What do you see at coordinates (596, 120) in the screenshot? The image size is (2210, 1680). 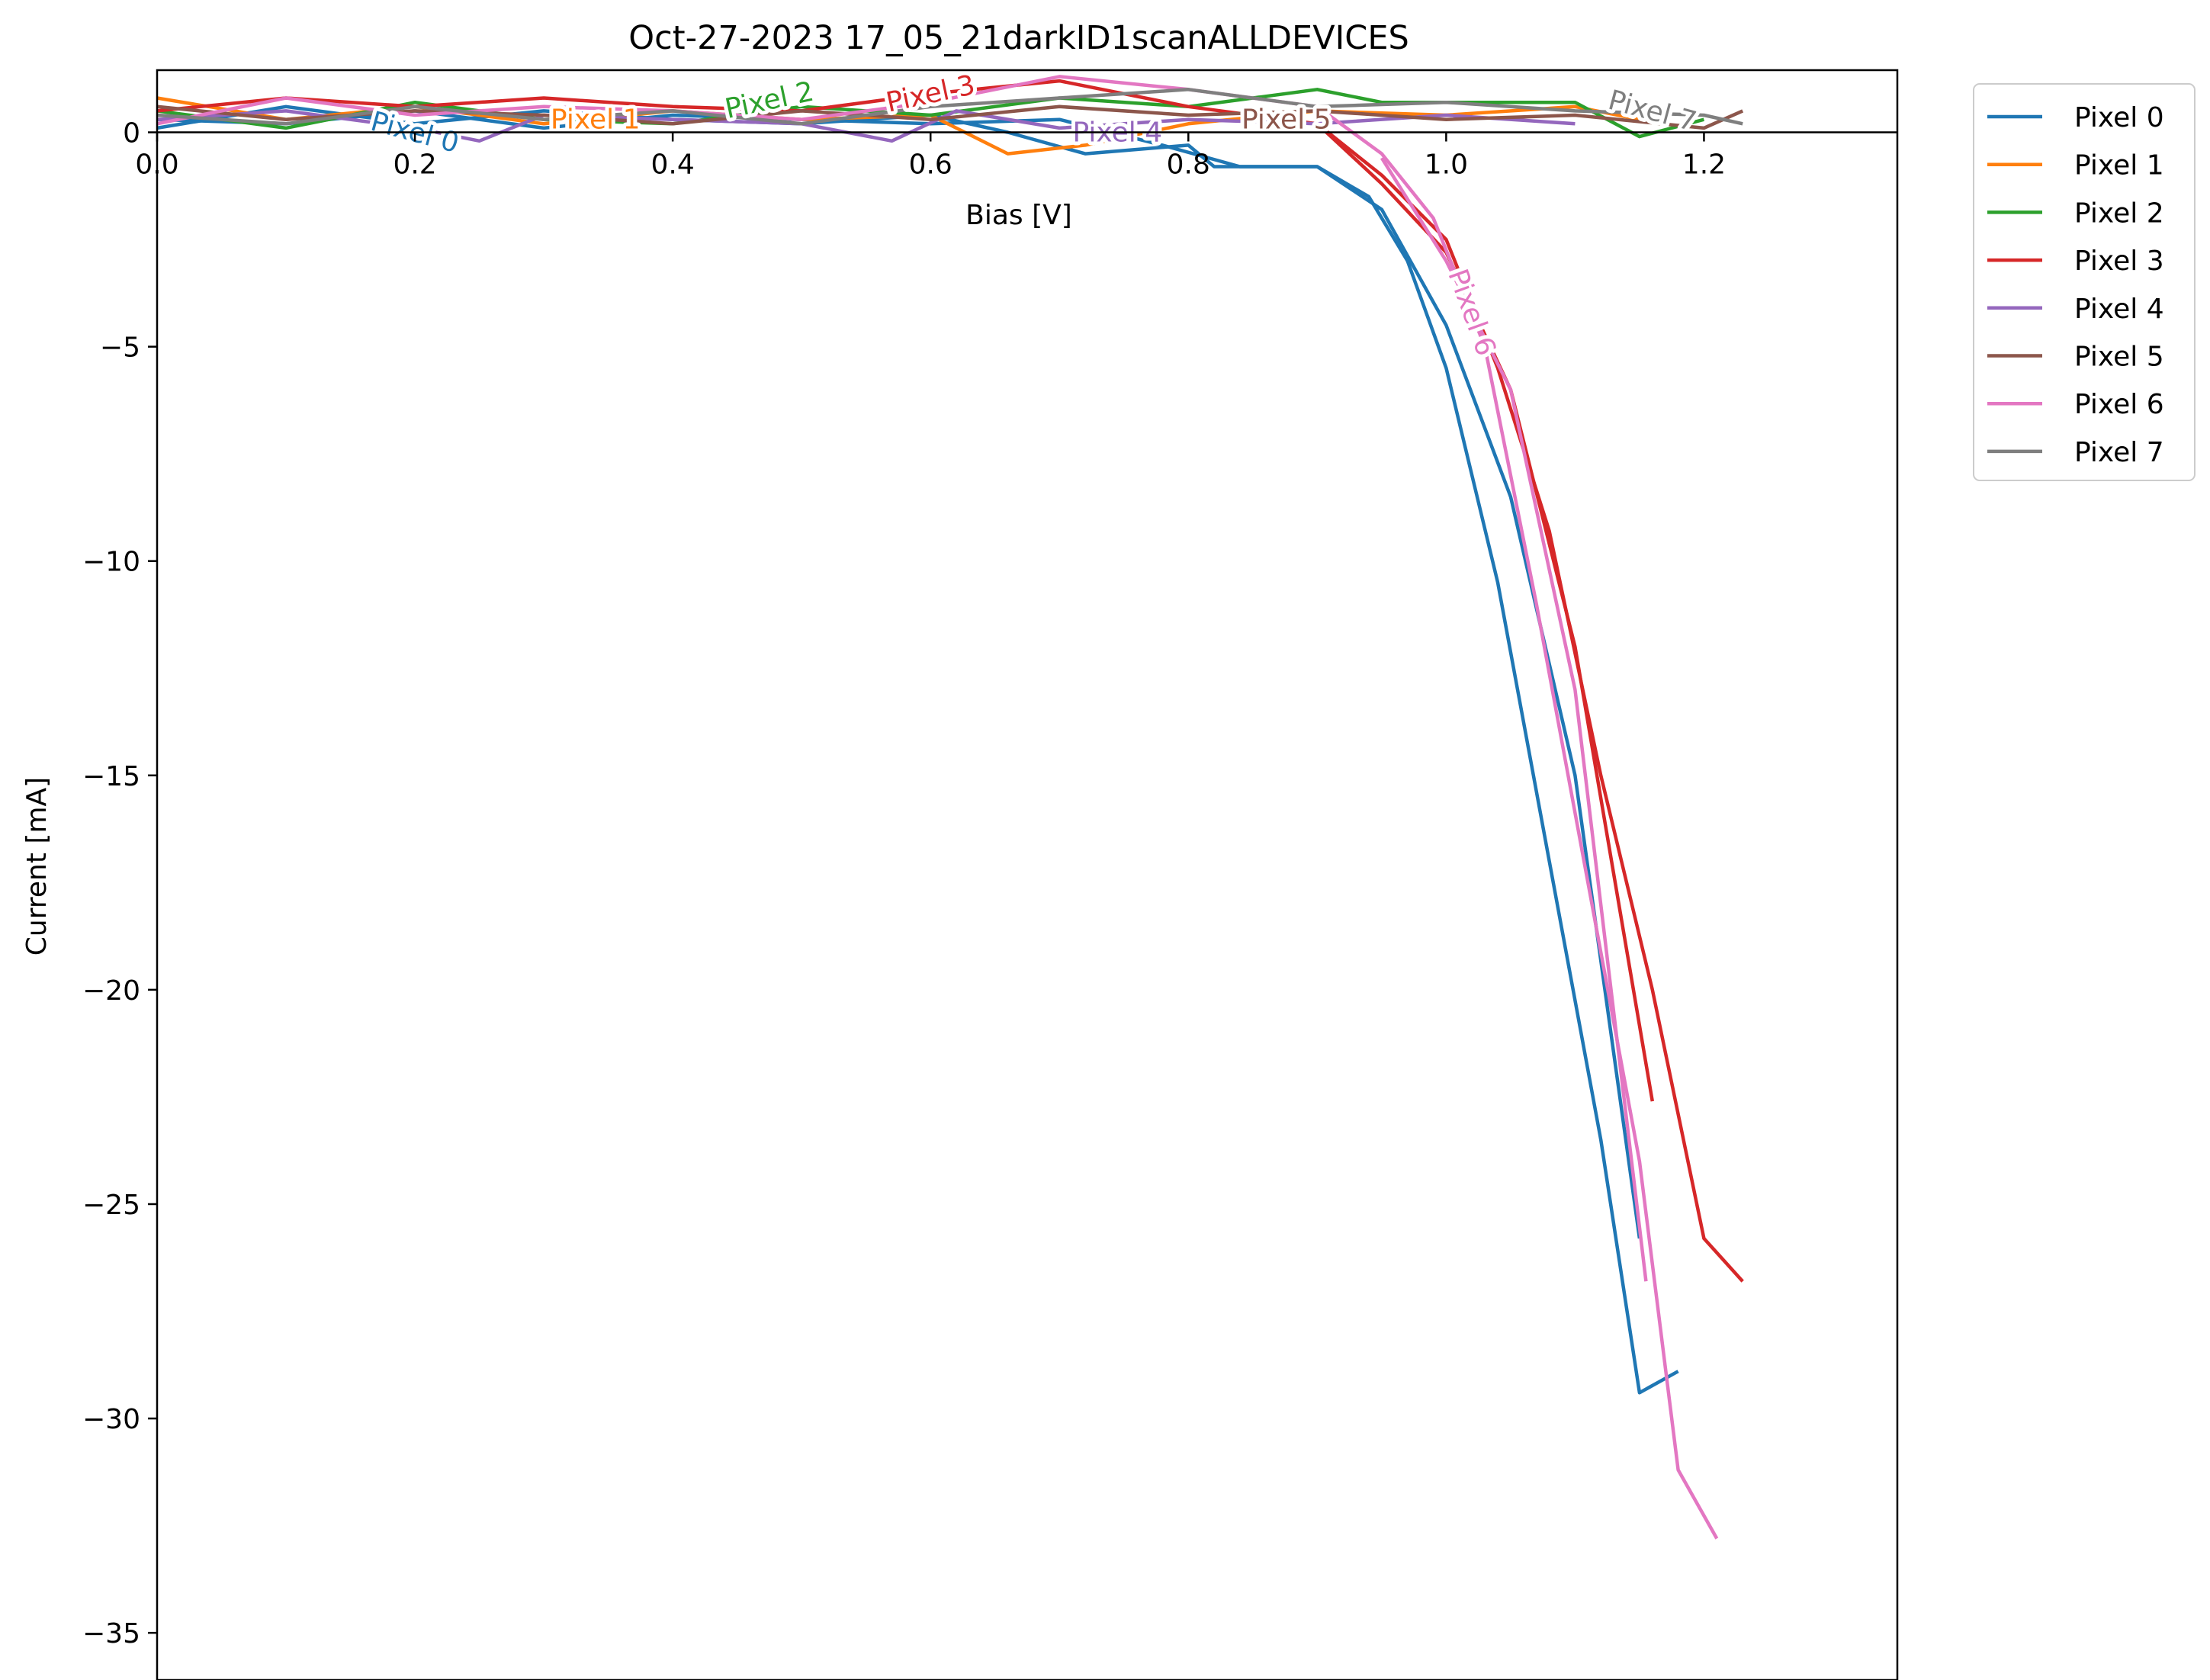 I see `inline-label-pixel-1: Pixel 1` at bounding box center [596, 120].